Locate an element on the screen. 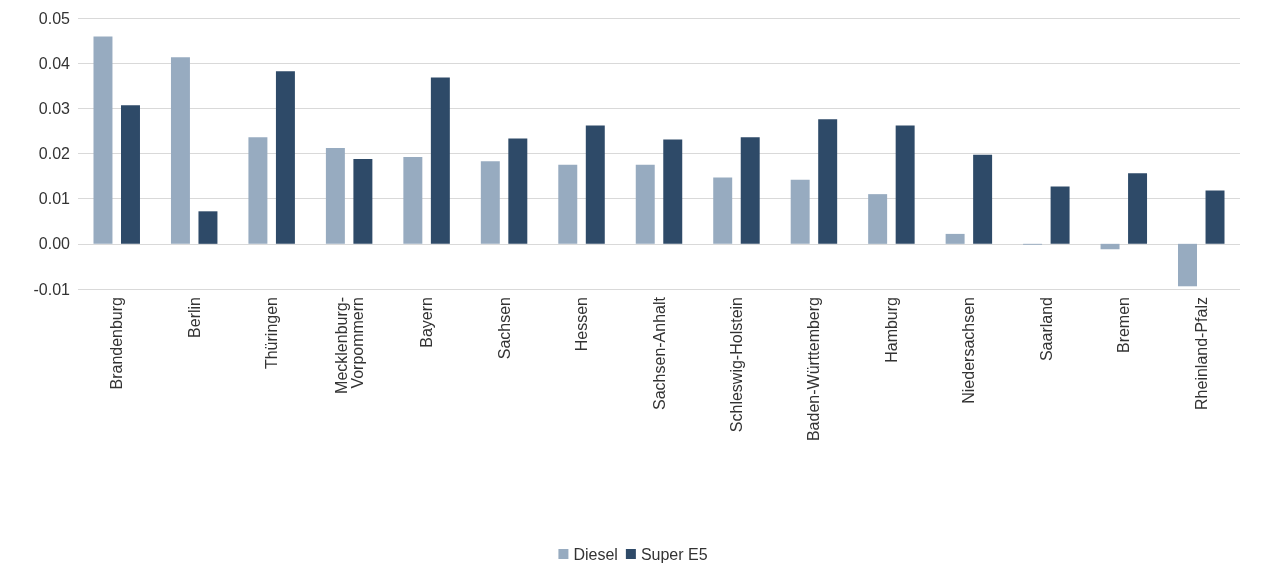 This screenshot has width=1266, height=581. y-tick-label: 0.00 is located at coordinates (54, 244).